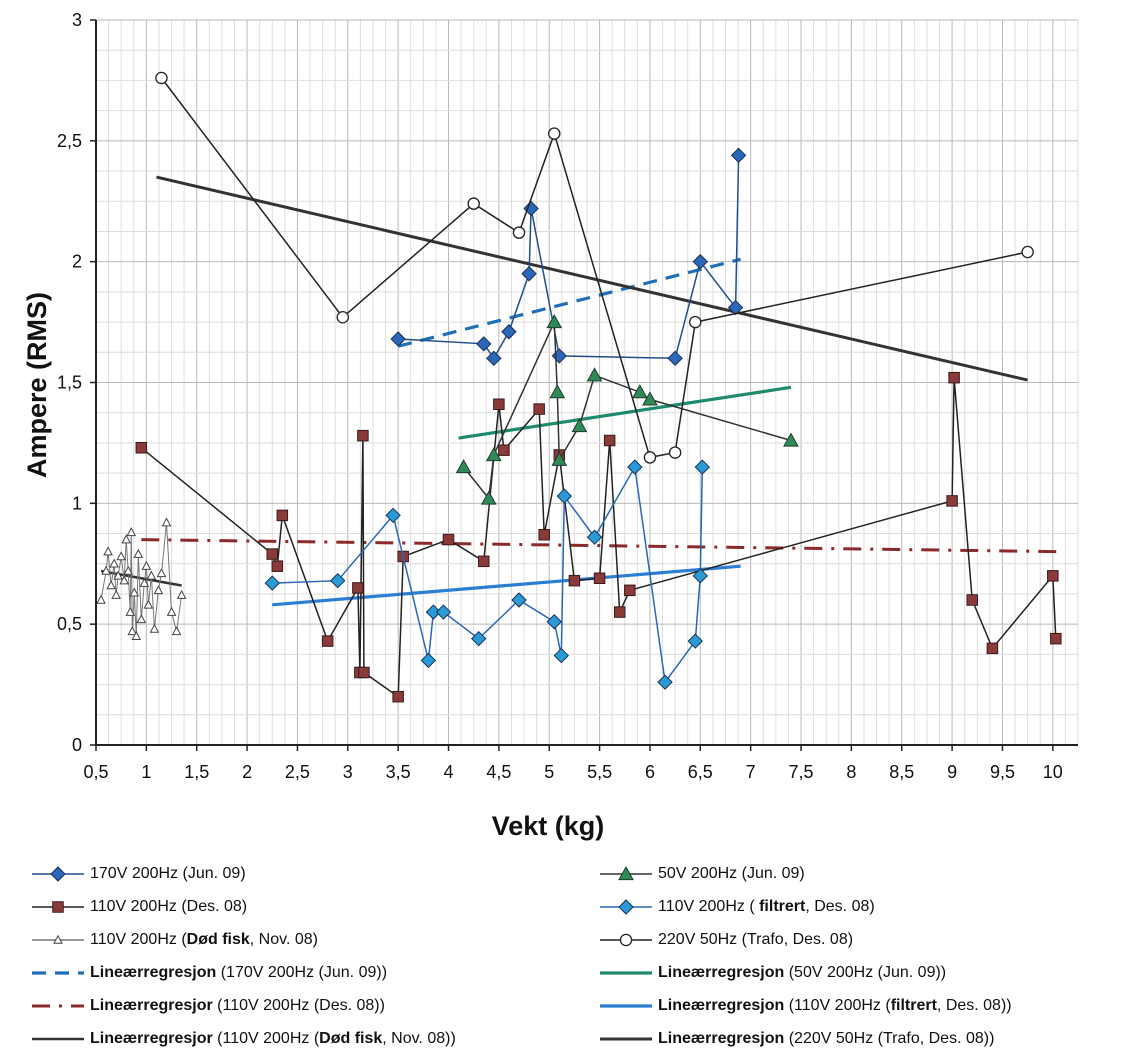 This screenshot has width=1133, height=1061. I want to click on y-tick-label: 2,5, so click(69, 141).